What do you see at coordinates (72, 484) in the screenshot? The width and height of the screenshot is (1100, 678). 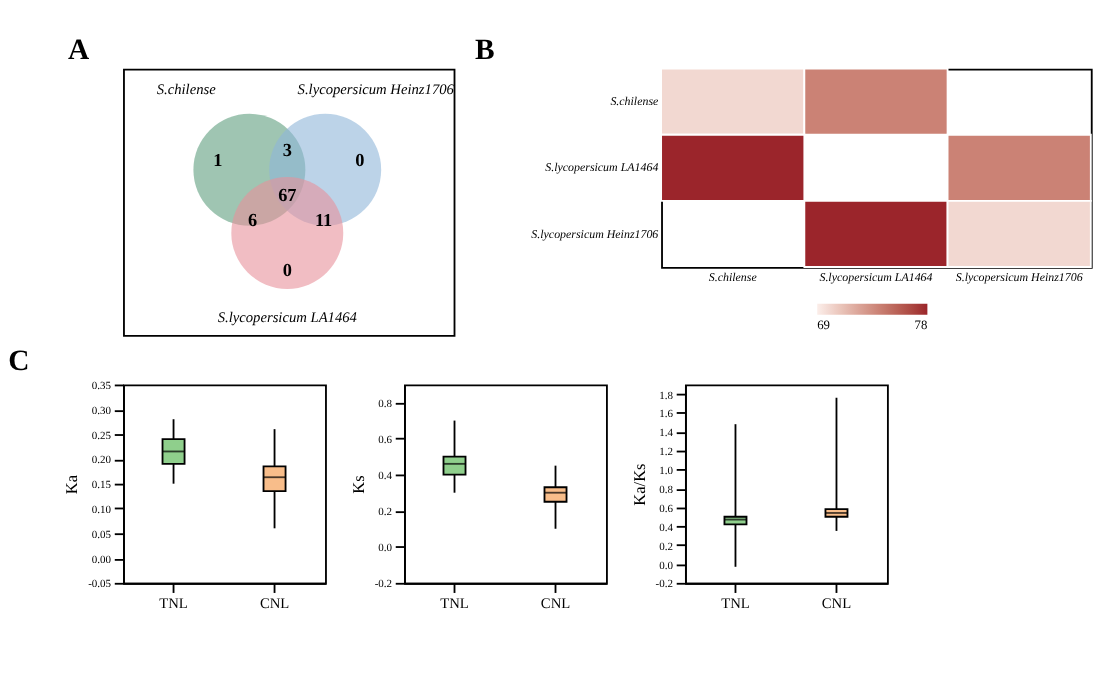 I see `y-axis-title: Ka` at bounding box center [72, 484].